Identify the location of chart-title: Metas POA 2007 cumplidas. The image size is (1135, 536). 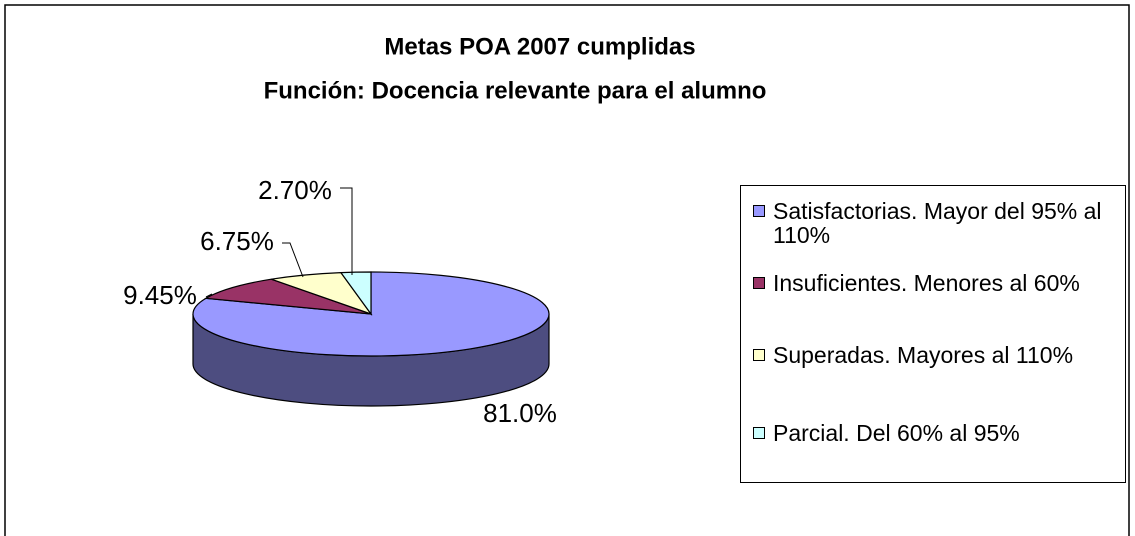
(539, 46).